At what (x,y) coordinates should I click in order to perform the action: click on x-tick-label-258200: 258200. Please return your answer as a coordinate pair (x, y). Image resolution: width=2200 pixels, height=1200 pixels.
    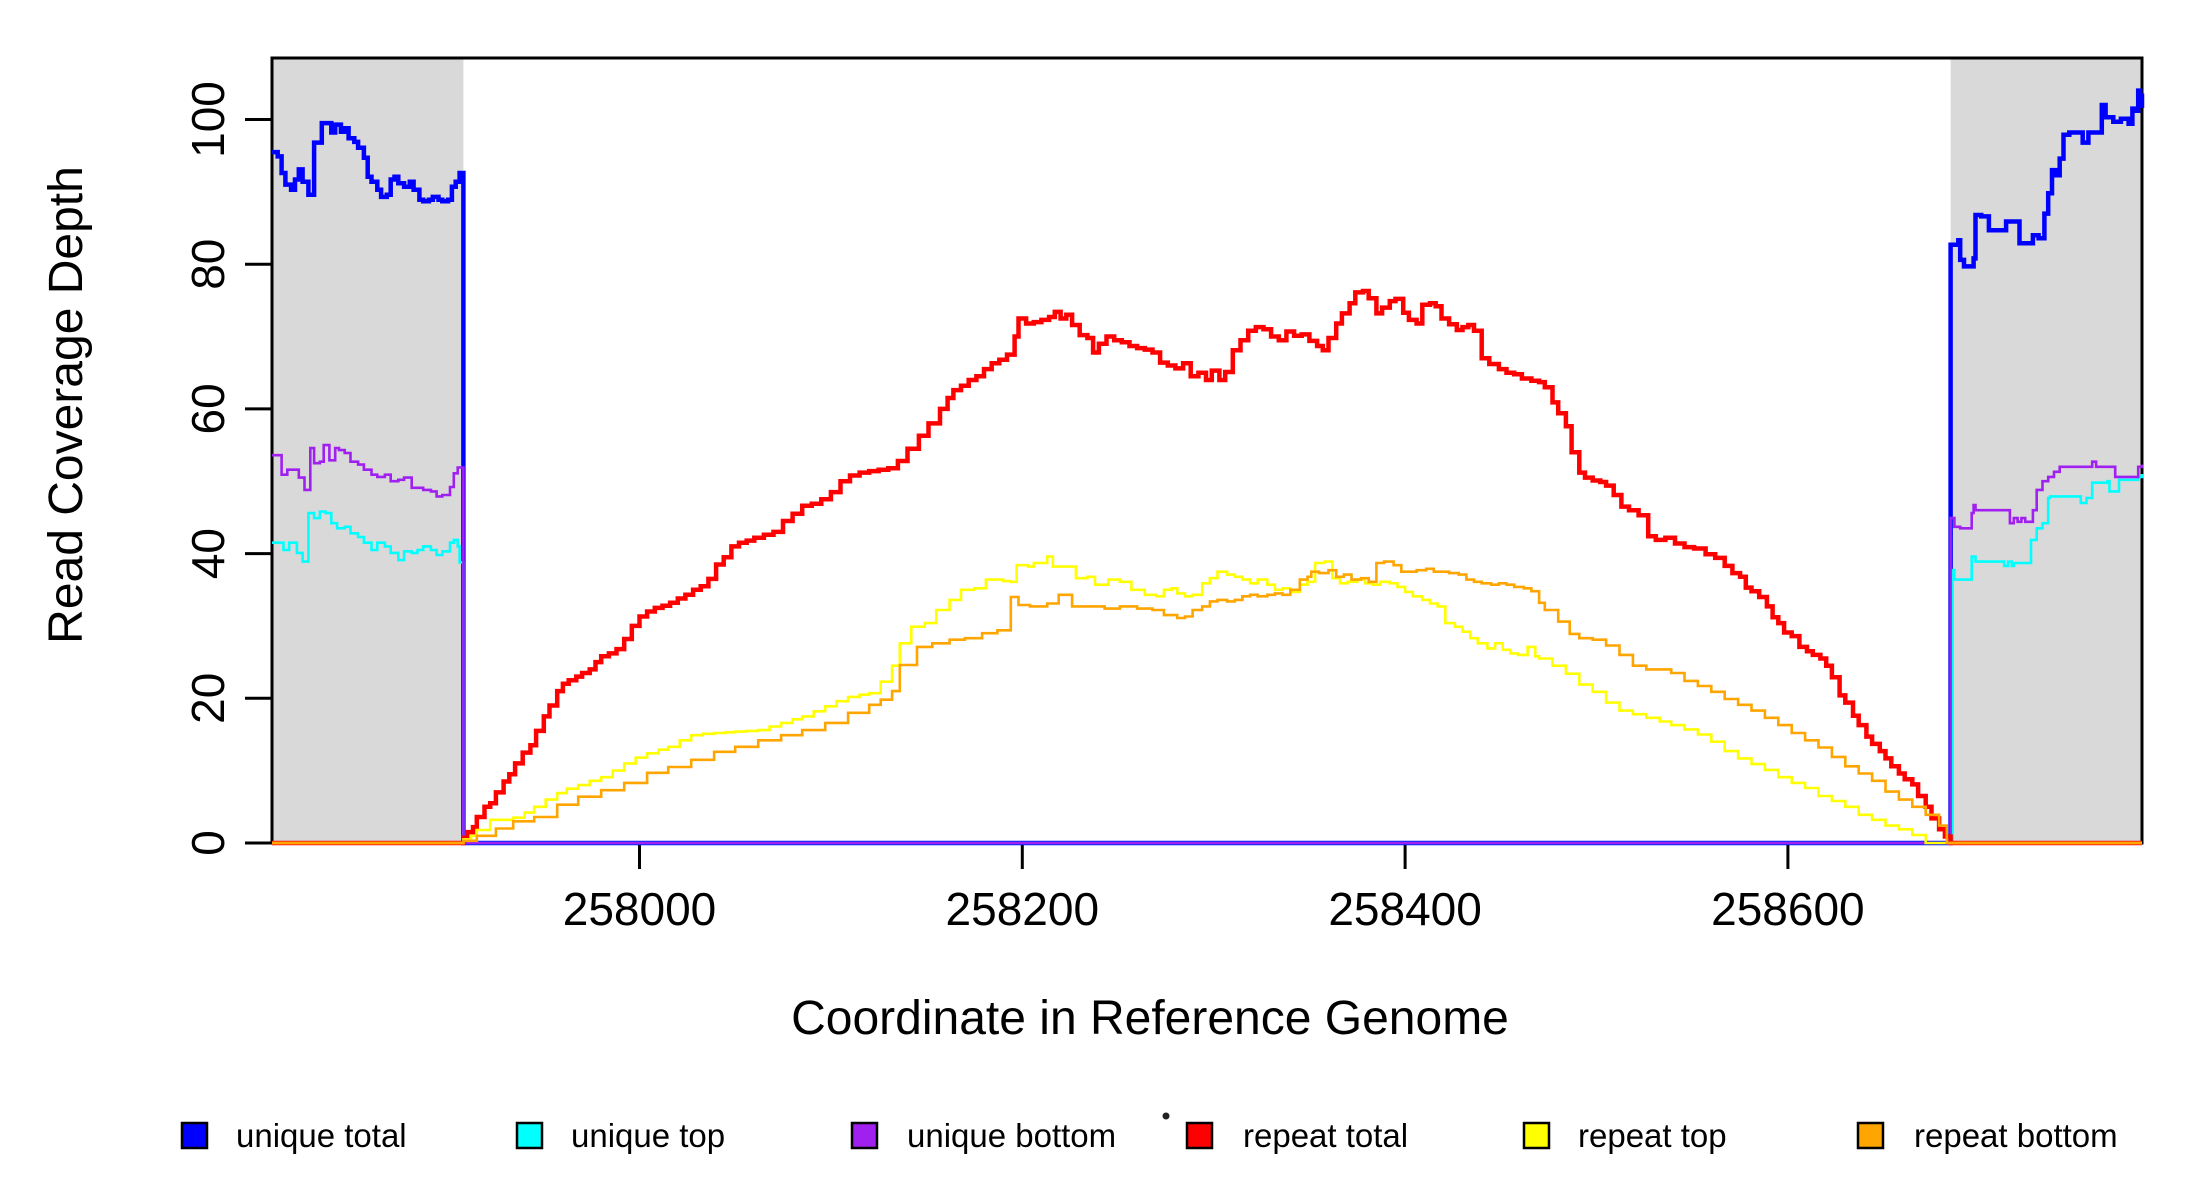
    Looking at the image, I should click on (1023, 909).